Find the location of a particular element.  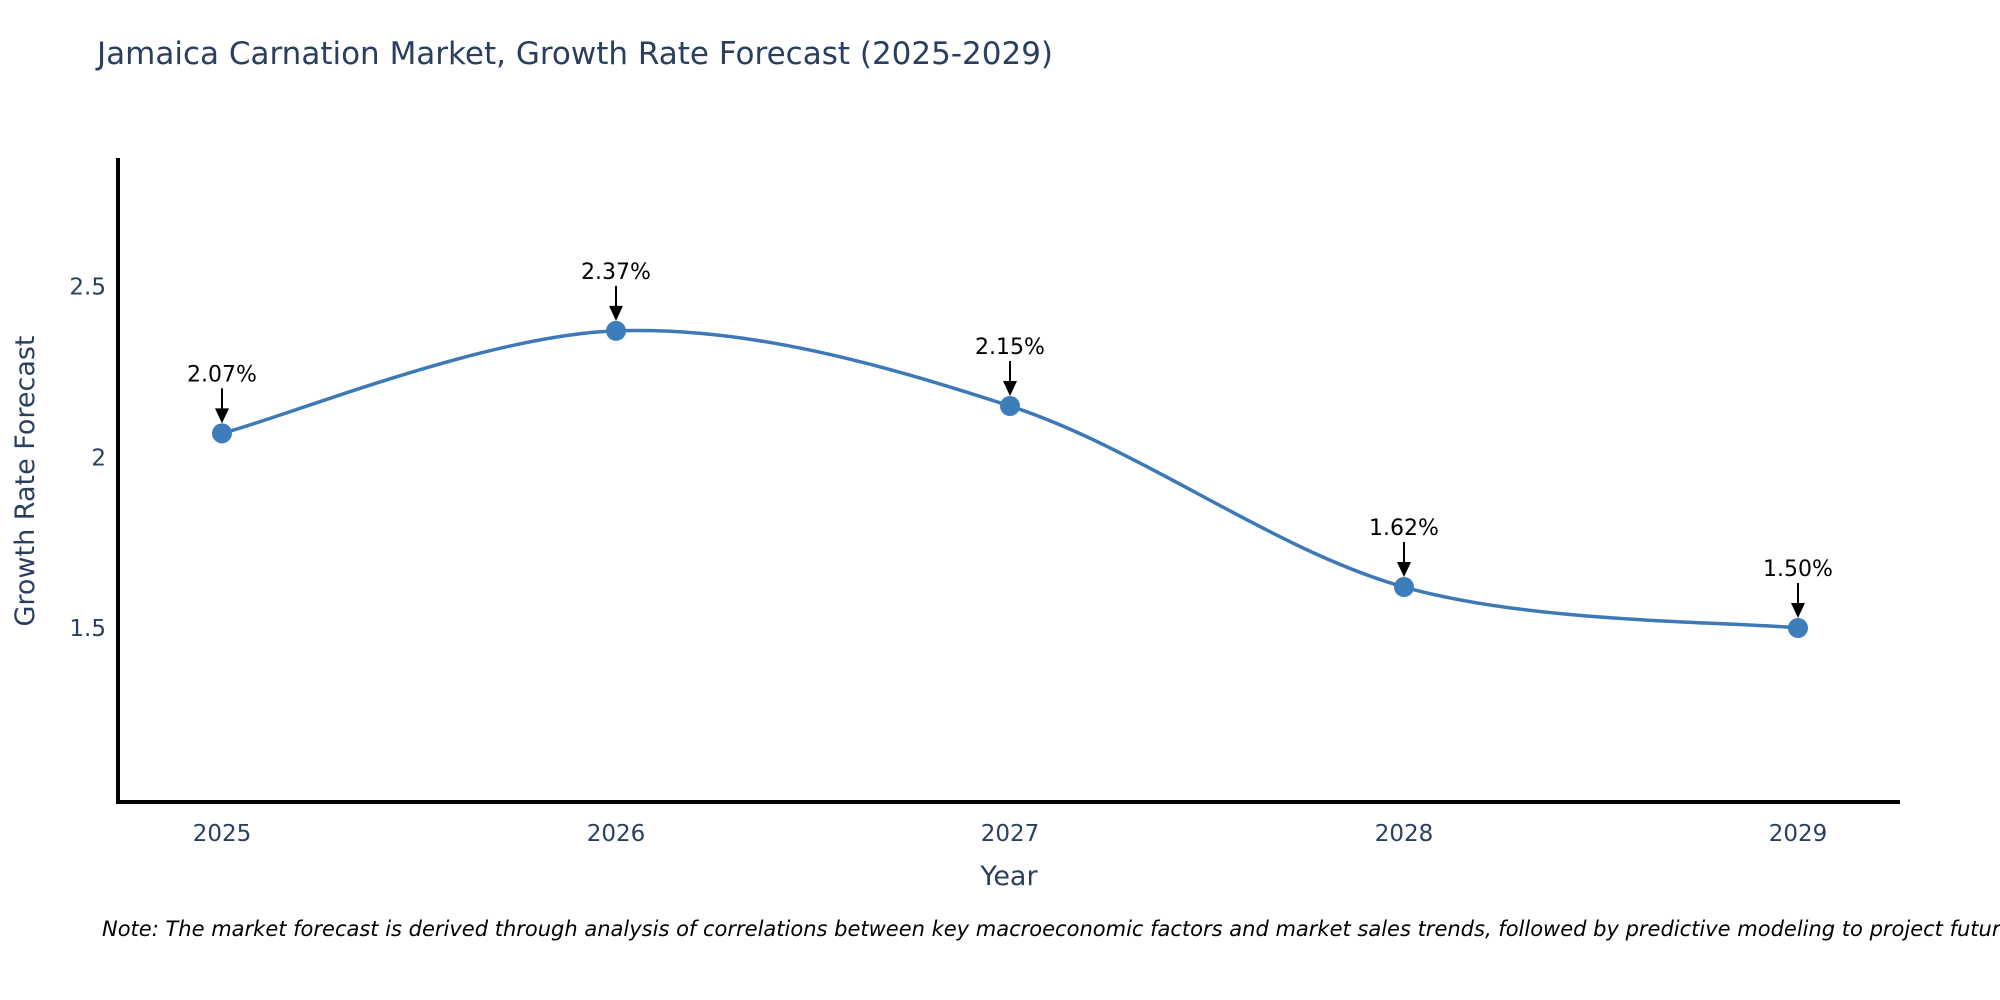

y-tick-label: 2.5 is located at coordinates (87, 288).